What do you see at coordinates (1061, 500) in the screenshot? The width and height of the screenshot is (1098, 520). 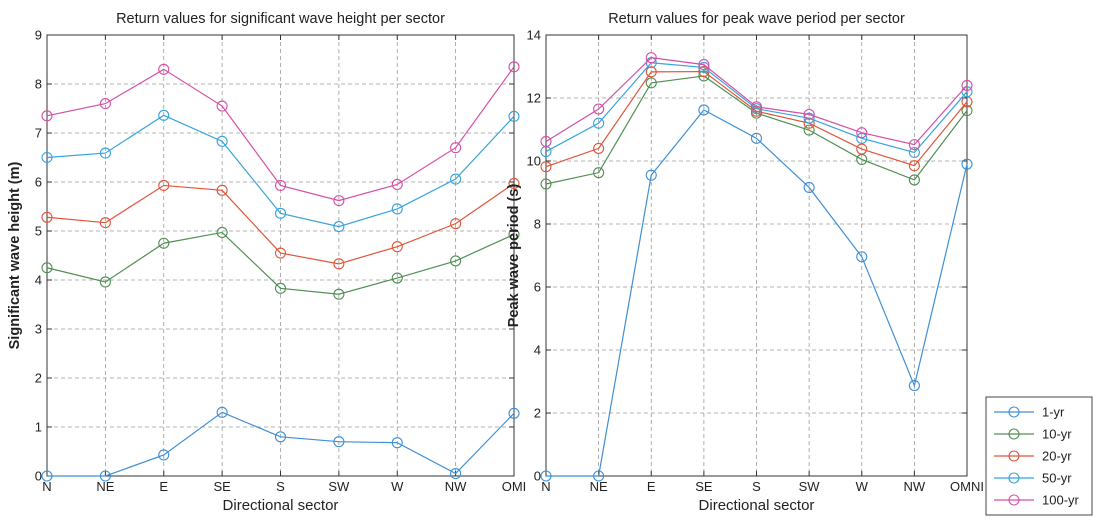 I see `legend-label: 100-yr` at bounding box center [1061, 500].